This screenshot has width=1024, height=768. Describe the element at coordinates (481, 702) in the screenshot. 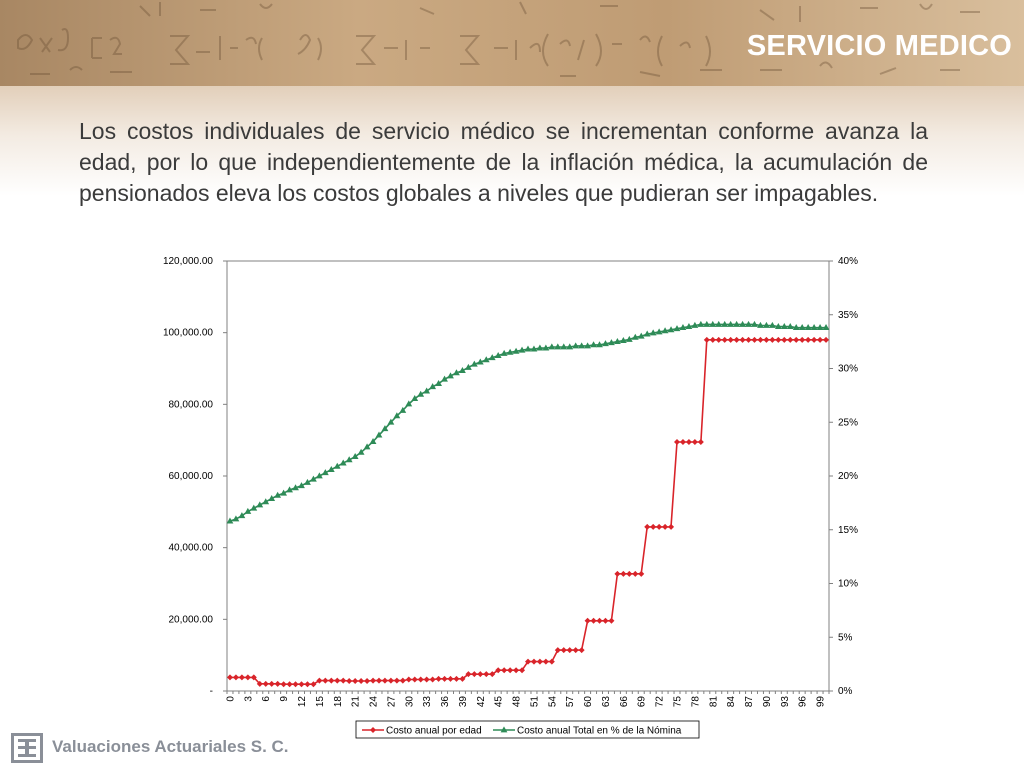

I see `x-axis-tick-label: 42` at that location.